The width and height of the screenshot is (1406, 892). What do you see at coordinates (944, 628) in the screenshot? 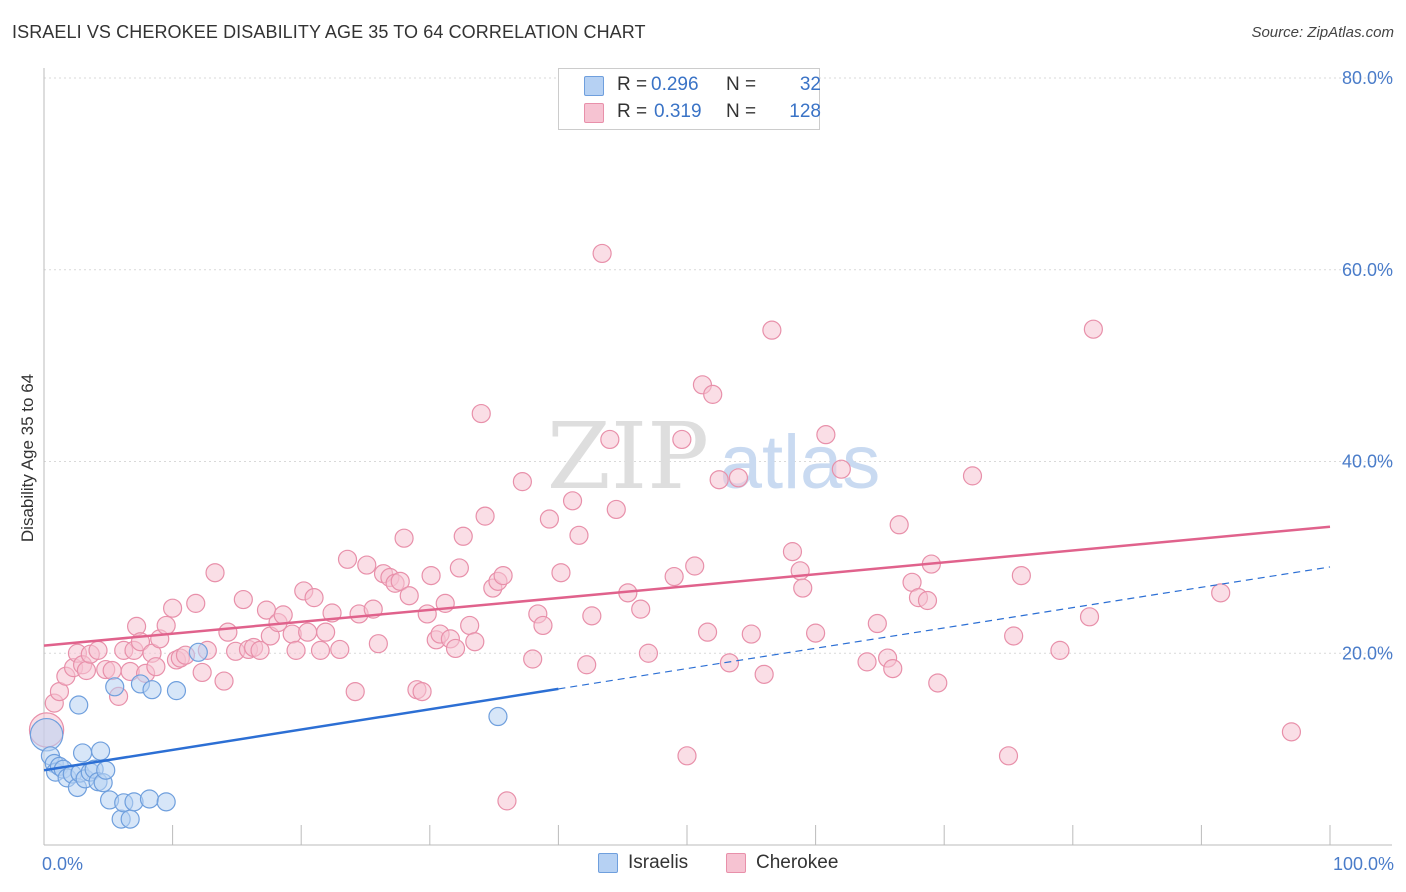
I see `israelis-trend-extension` at bounding box center [944, 628].